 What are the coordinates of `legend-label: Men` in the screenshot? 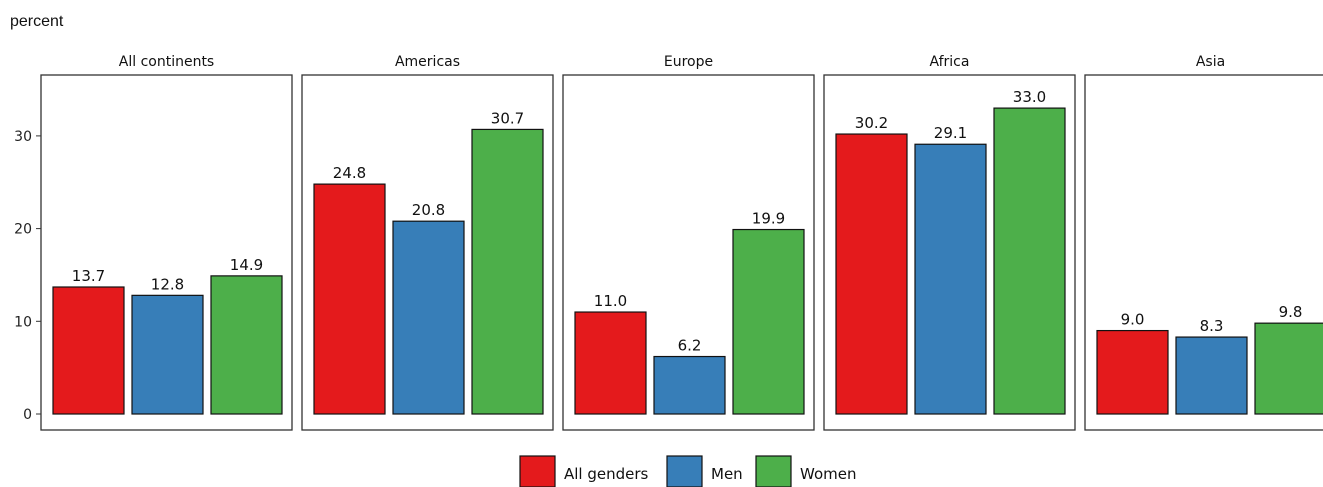 It's located at (727, 474).